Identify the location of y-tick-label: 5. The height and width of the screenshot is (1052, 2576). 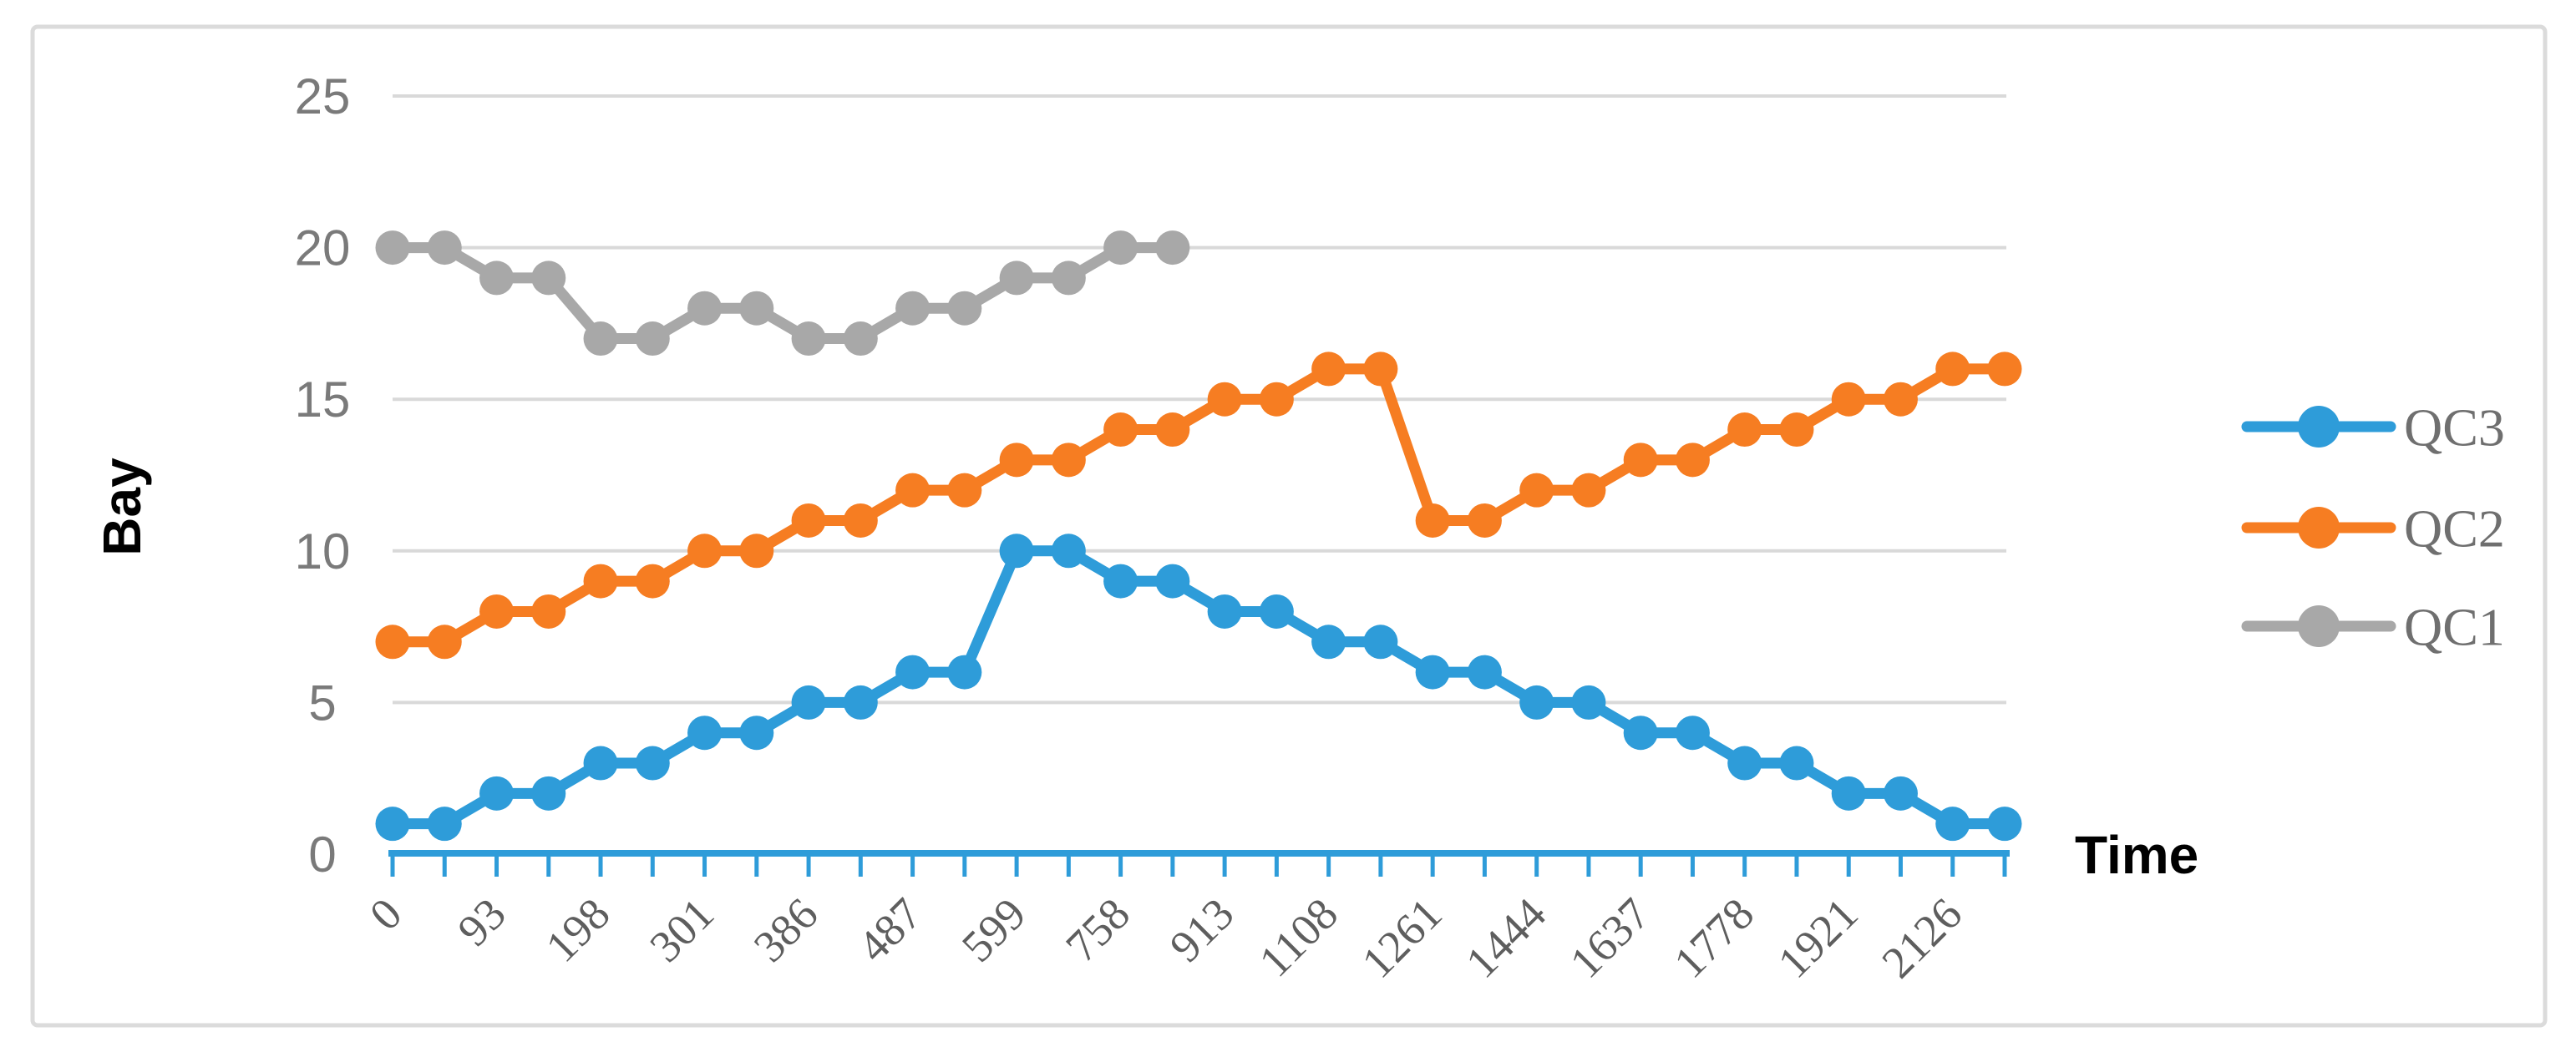
(322, 703).